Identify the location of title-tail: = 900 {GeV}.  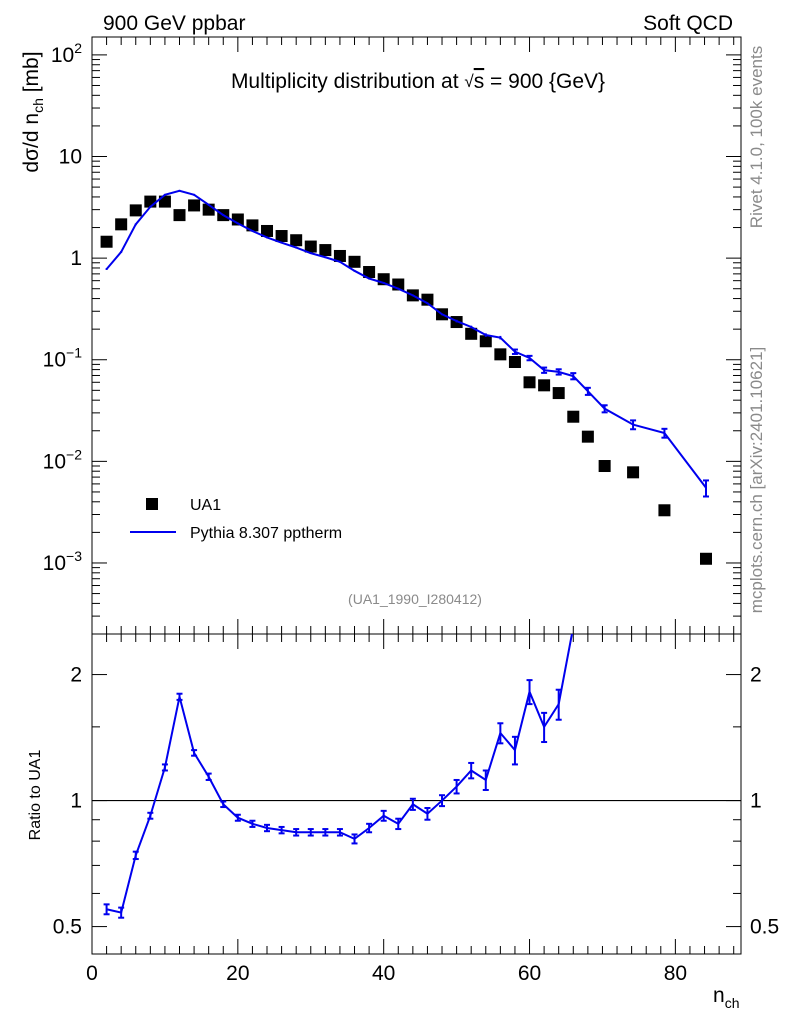
(544, 81).